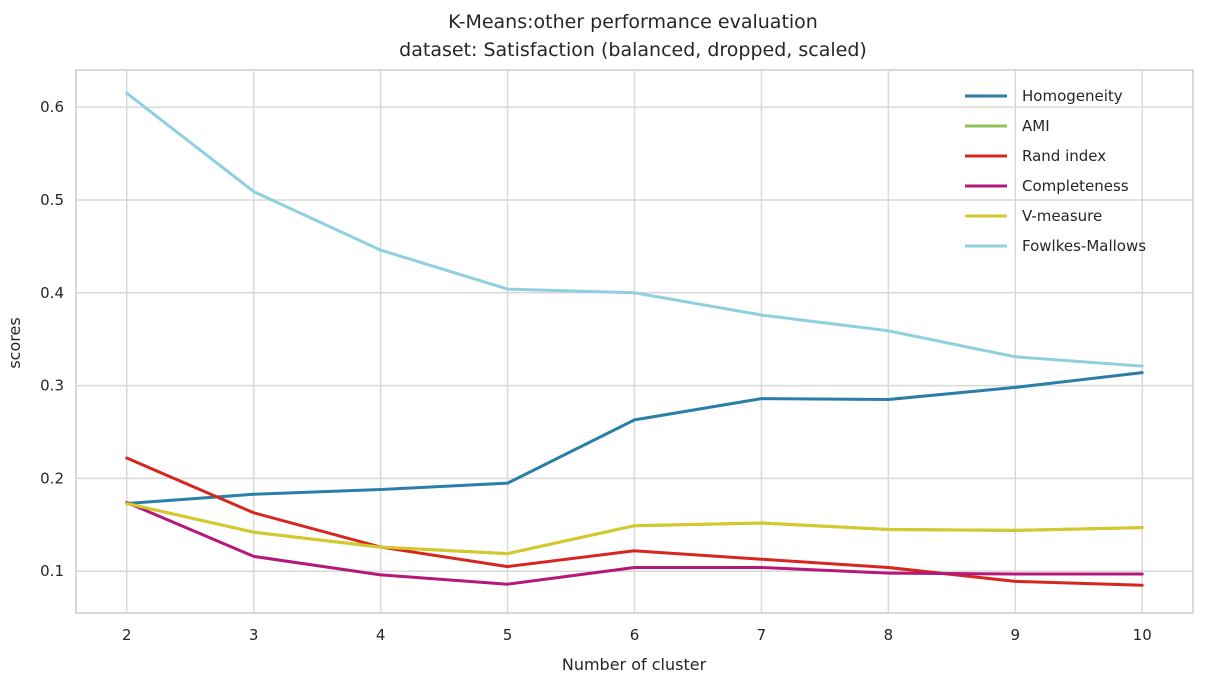  I want to click on series-line-v-measure, so click(634, 529).